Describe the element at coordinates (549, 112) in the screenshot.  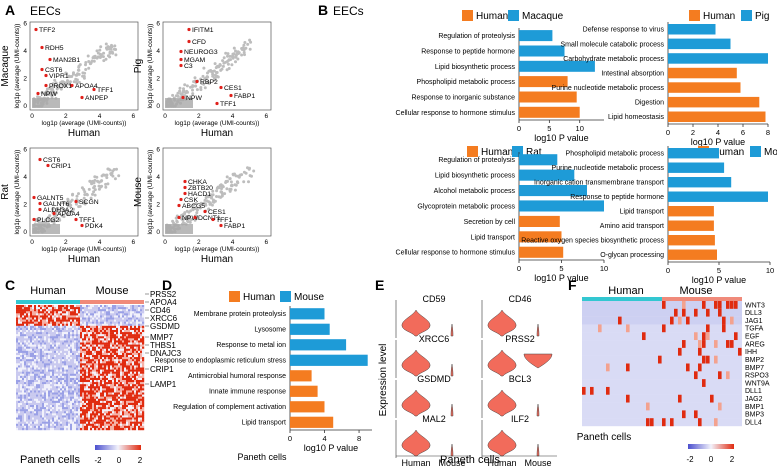
I see `bar` at that location.